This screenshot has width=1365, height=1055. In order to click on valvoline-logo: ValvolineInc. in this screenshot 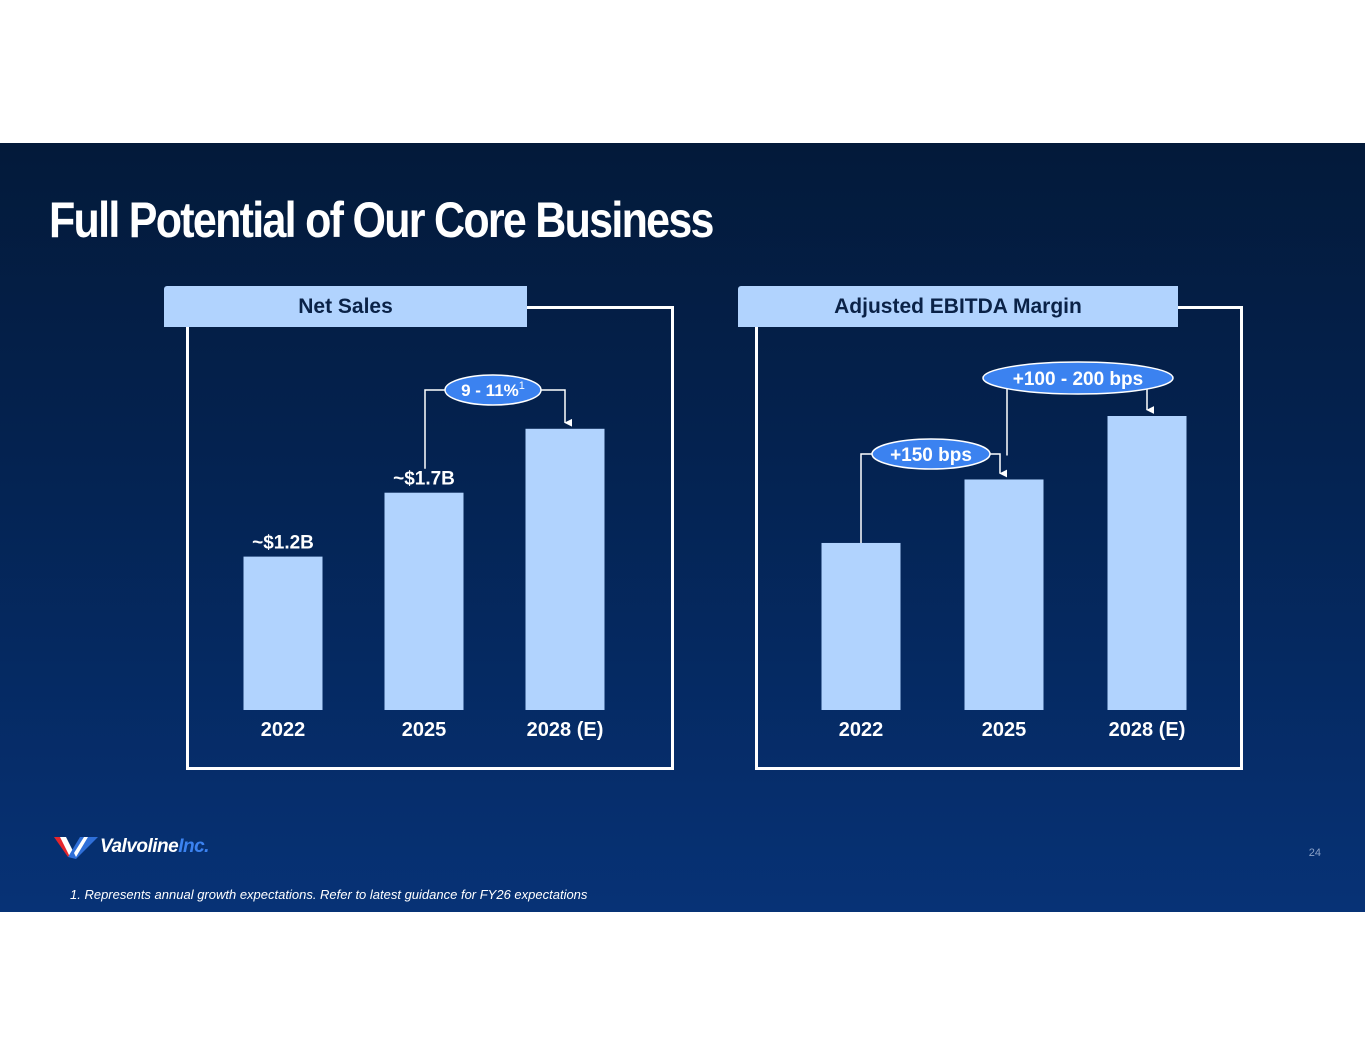, I will do `click(131, 847)`.